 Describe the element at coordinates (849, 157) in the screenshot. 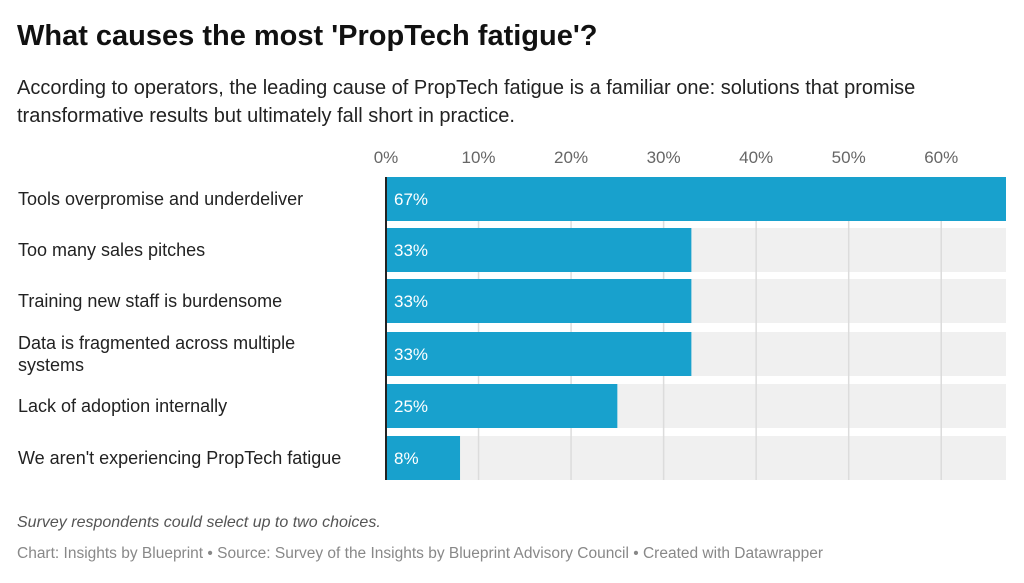

I see `tick-label: 50%` at that location.